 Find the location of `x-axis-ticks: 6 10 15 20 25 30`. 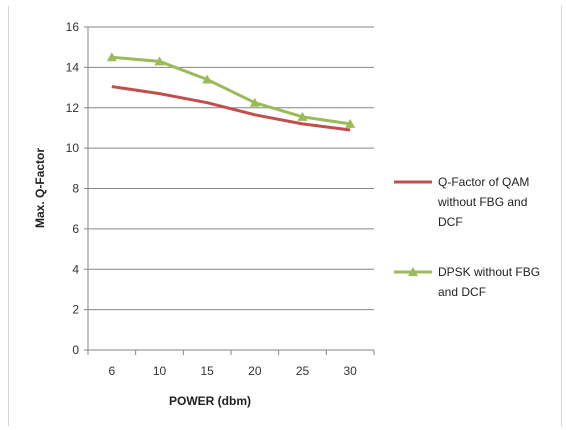

x-axis-ticks: 6 10 15 20 25 30 is located at coordinates (231, 364).